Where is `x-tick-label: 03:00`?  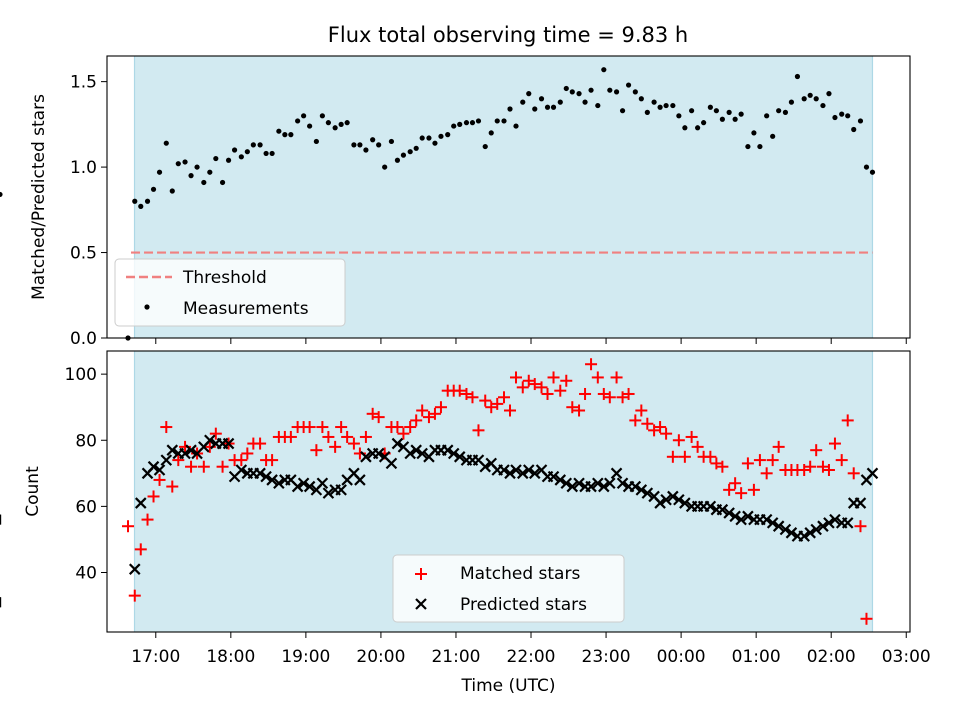
x-tick-label: 03:00 is located at coordinates (906, 657).